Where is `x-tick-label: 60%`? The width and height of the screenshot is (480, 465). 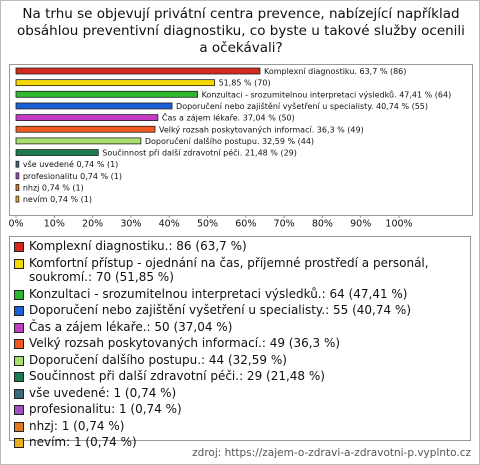
x-tick-label: 60% is located at coordinates (245, 224).